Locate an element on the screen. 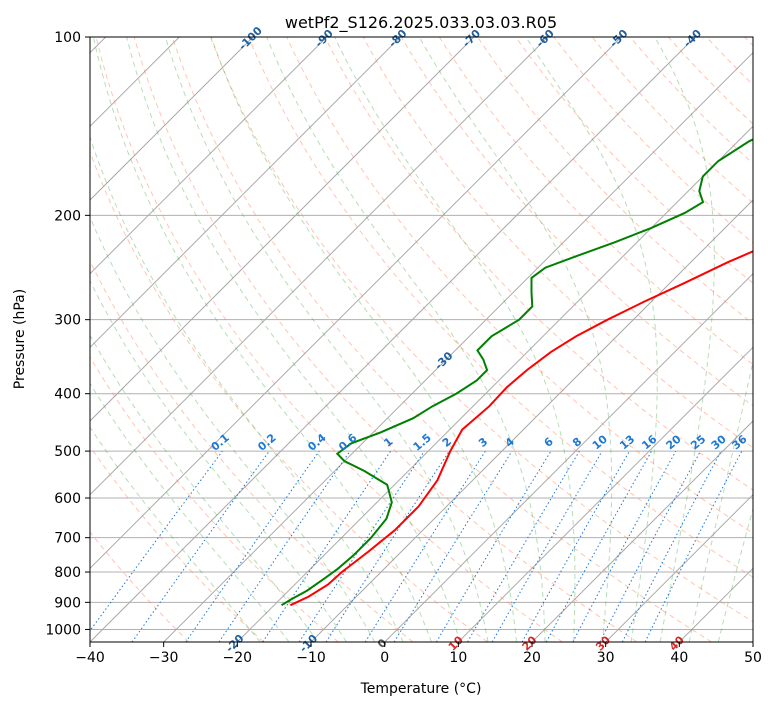  y-tick-label: 500 is located at coordinates (67, 452).